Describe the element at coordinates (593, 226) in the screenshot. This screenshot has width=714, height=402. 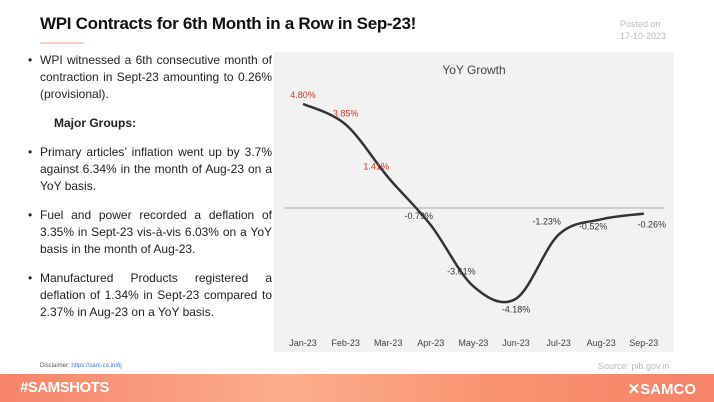
I see `data-label: -0.52%` at that location.